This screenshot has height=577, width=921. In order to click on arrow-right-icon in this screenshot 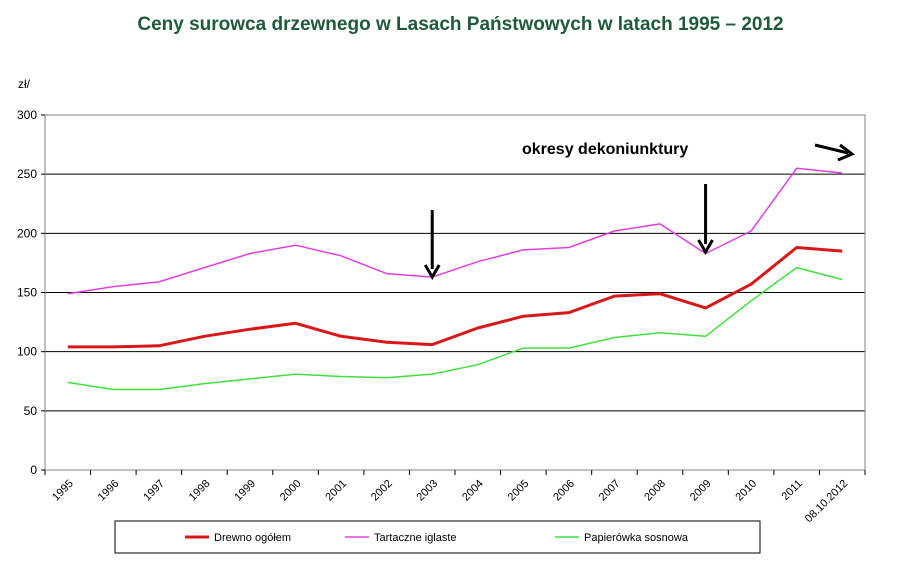, I will do `click(831, 149)`.